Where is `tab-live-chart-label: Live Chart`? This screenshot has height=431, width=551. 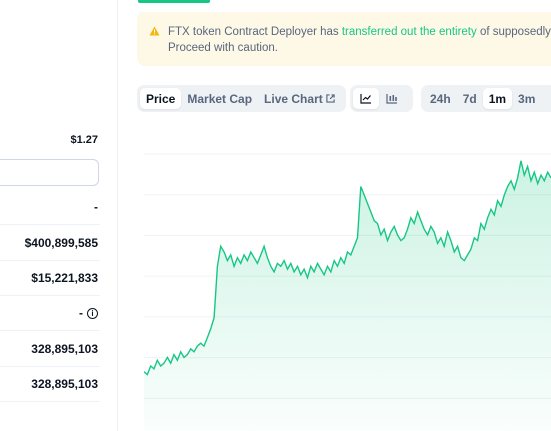 tab-live-chart-label: Live Chart is located at coordinates (293, 98).